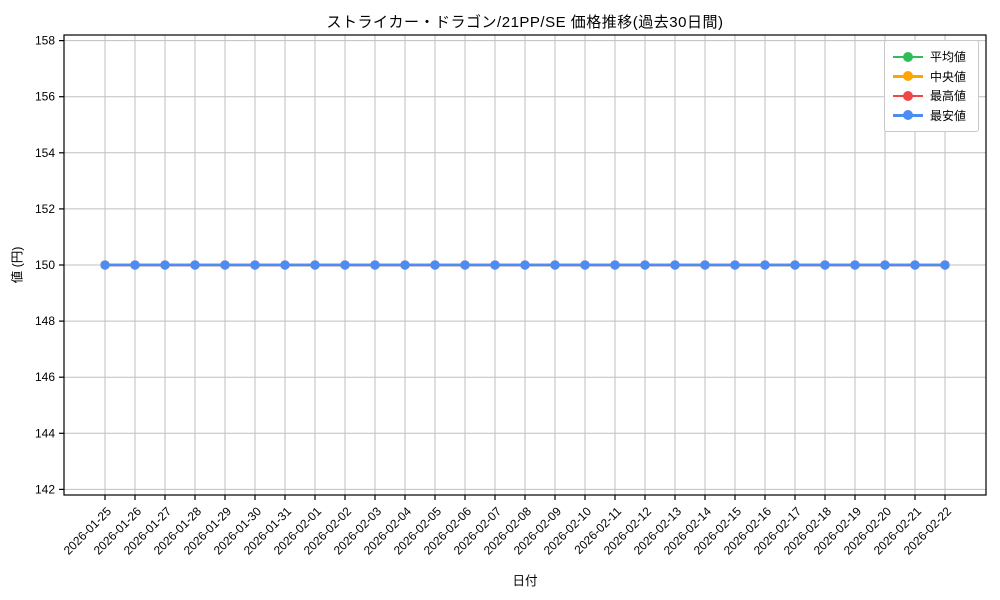  What do you see at coordinates (45, 377) in the screenshot?
I see `y-tick-label: 146` at bounding box center [45, 377].